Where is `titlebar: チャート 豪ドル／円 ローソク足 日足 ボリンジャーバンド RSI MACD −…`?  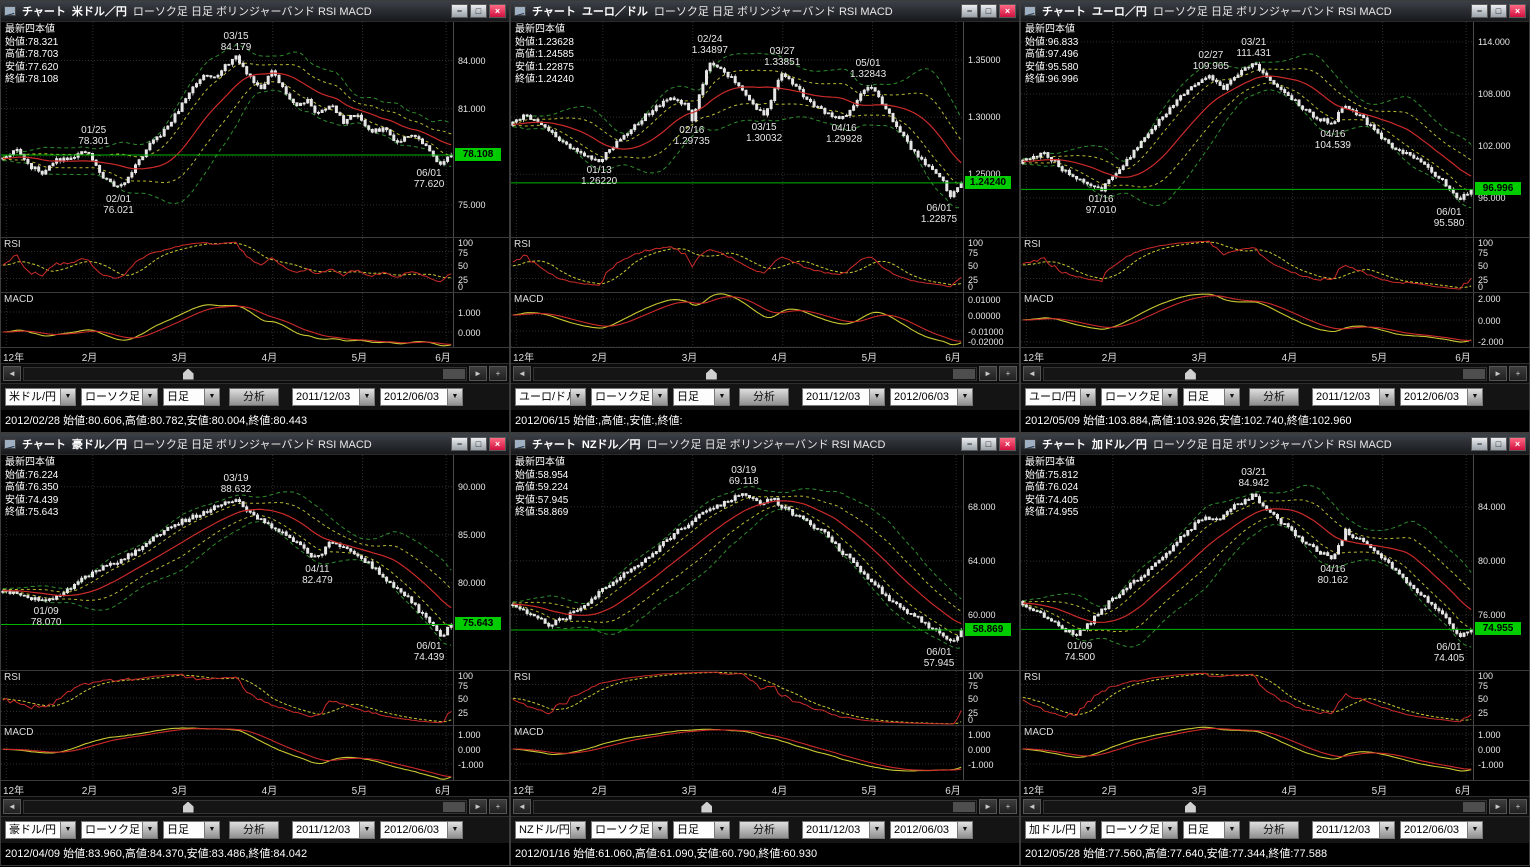 titlebar: チャート 豪ドル／円 ローソク足 日足 ボリンジャーバンド RSI MACD −… is located at coordinates (255, 444).